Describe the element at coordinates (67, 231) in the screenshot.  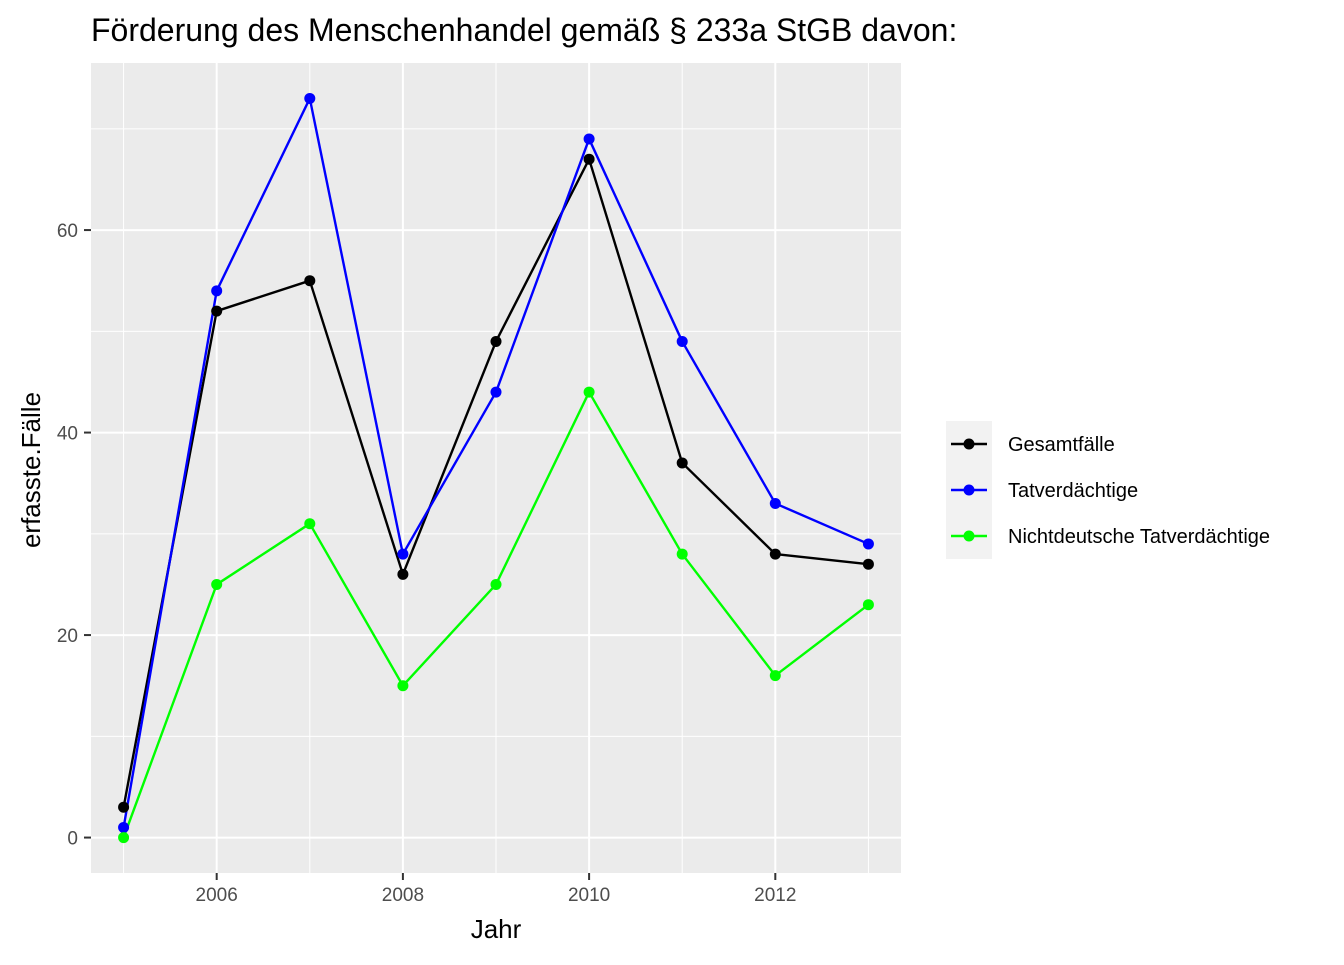
I see `y-tick-label: 60` at that location.